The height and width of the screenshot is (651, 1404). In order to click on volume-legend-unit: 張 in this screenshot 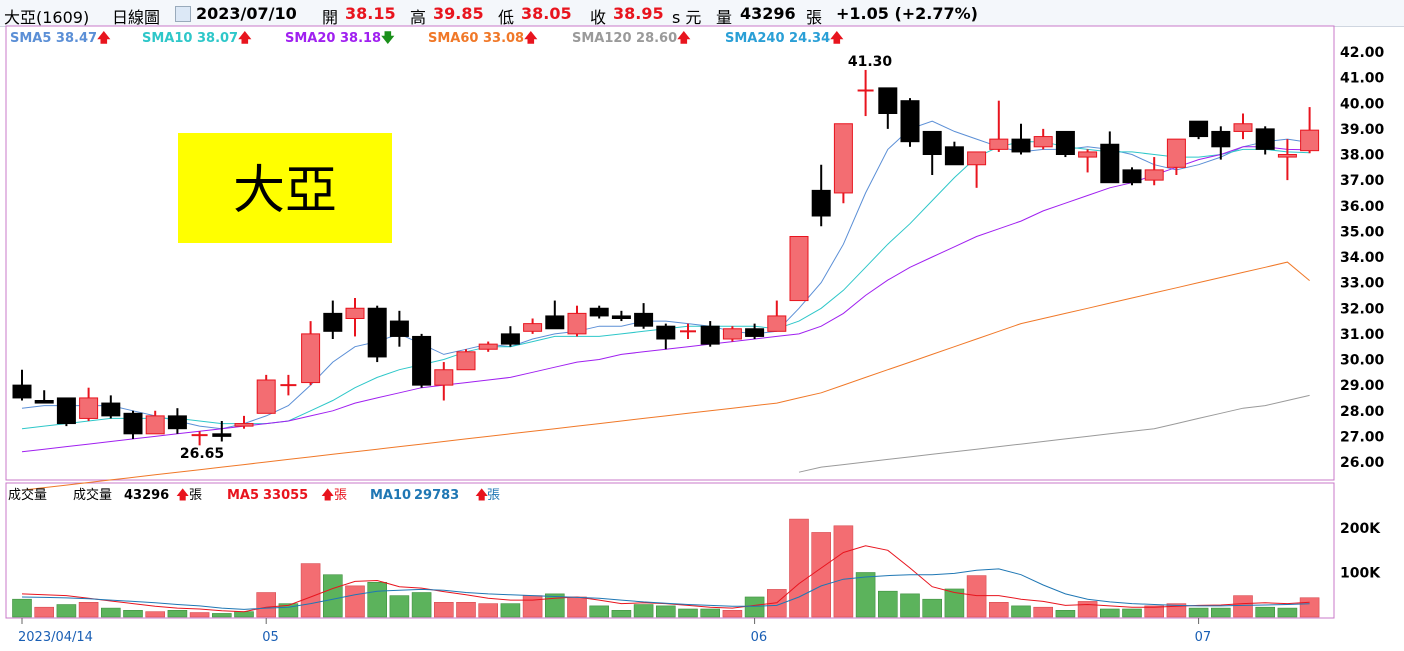, I will do `click(195, 495)`.